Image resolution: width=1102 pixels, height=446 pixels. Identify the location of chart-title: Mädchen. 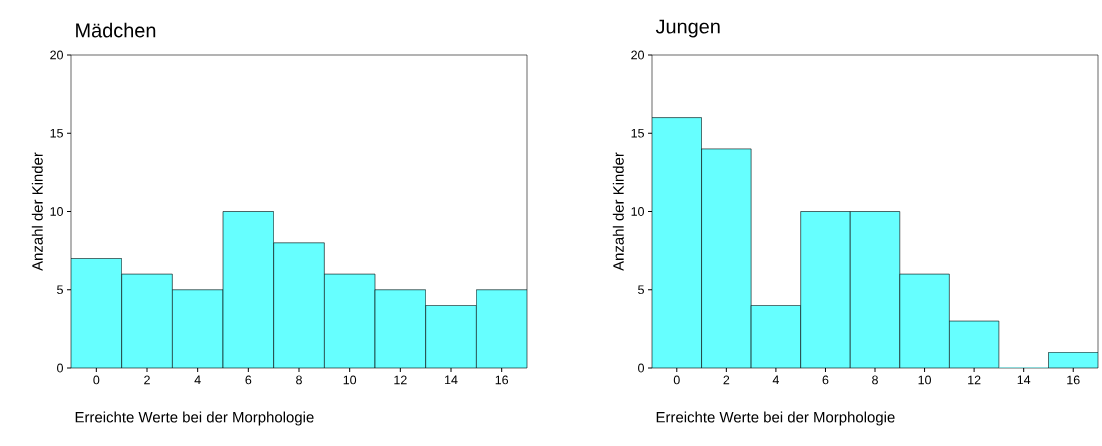
(116, 30).